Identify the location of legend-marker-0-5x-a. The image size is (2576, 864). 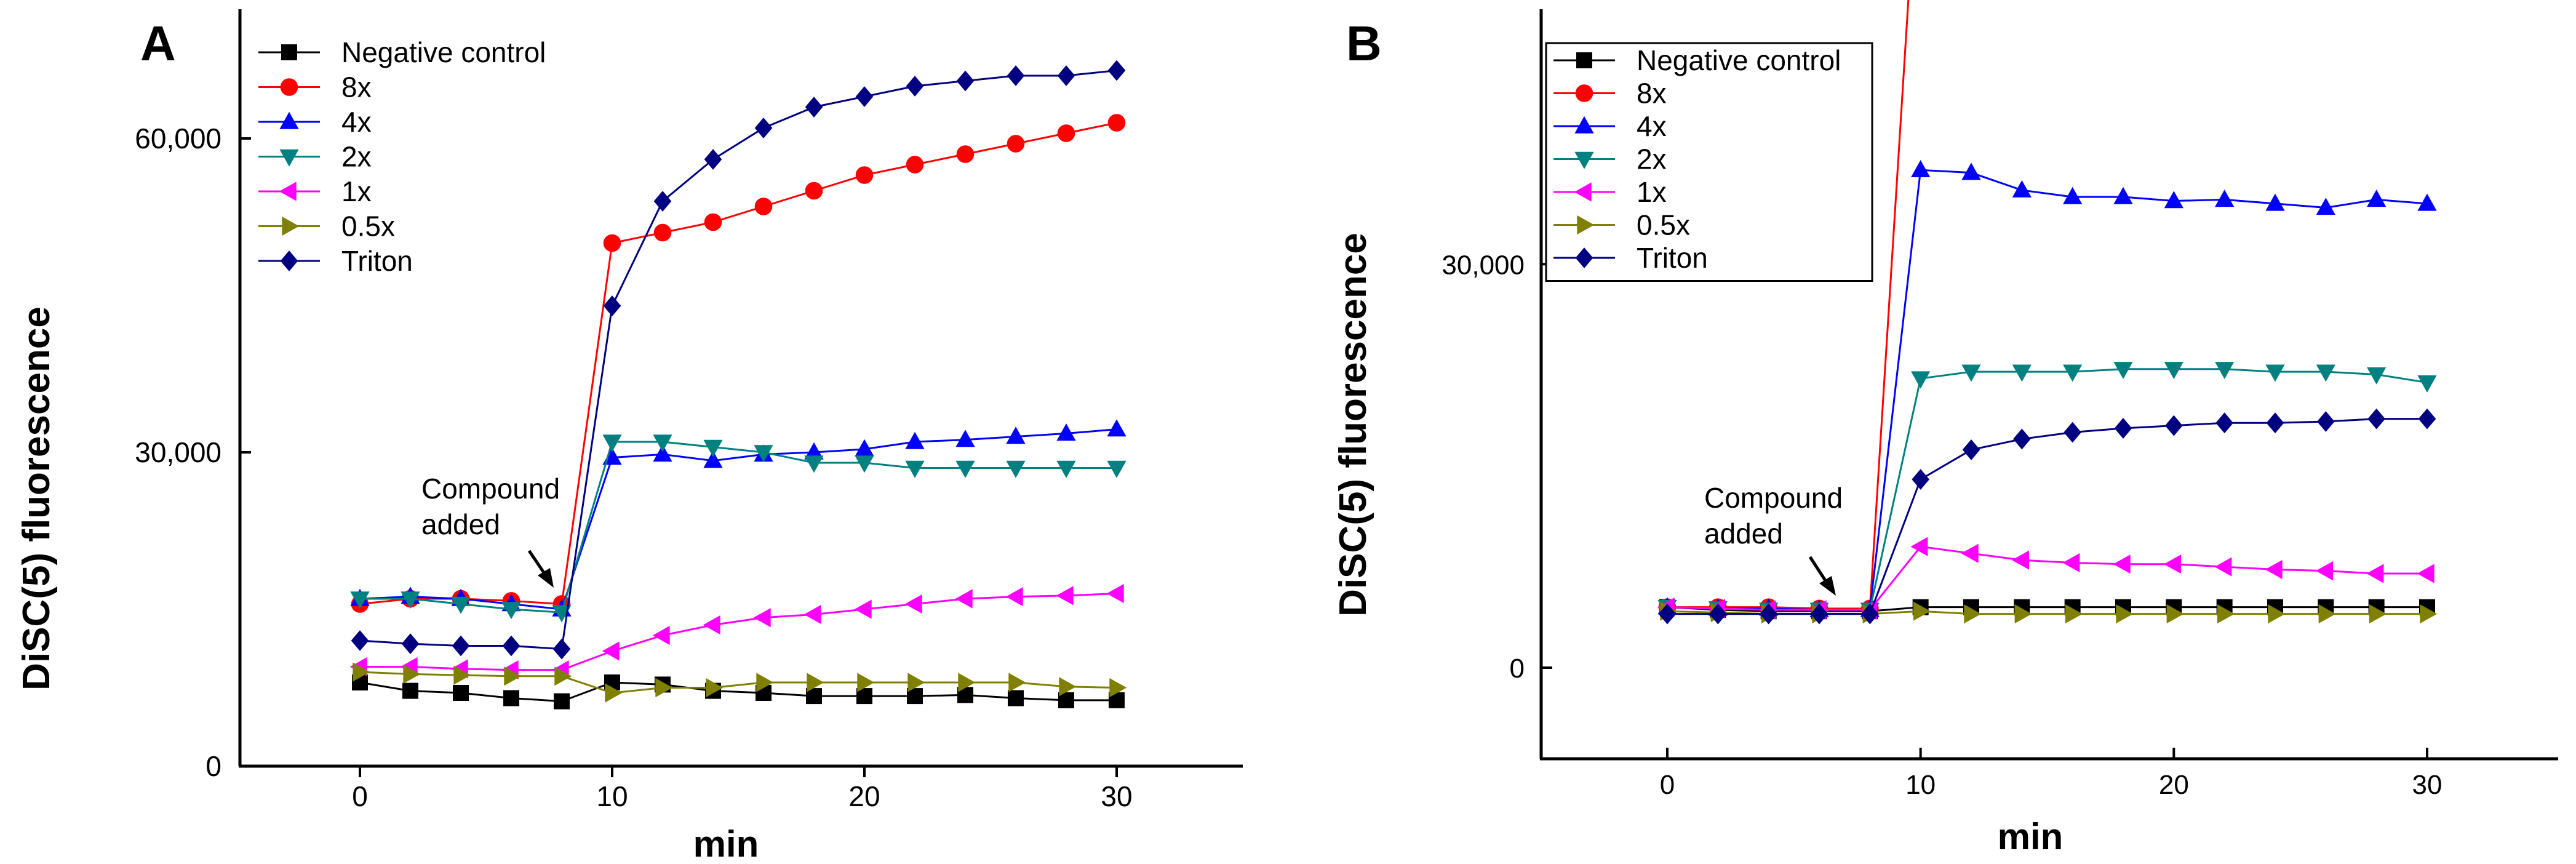
(291, 226).